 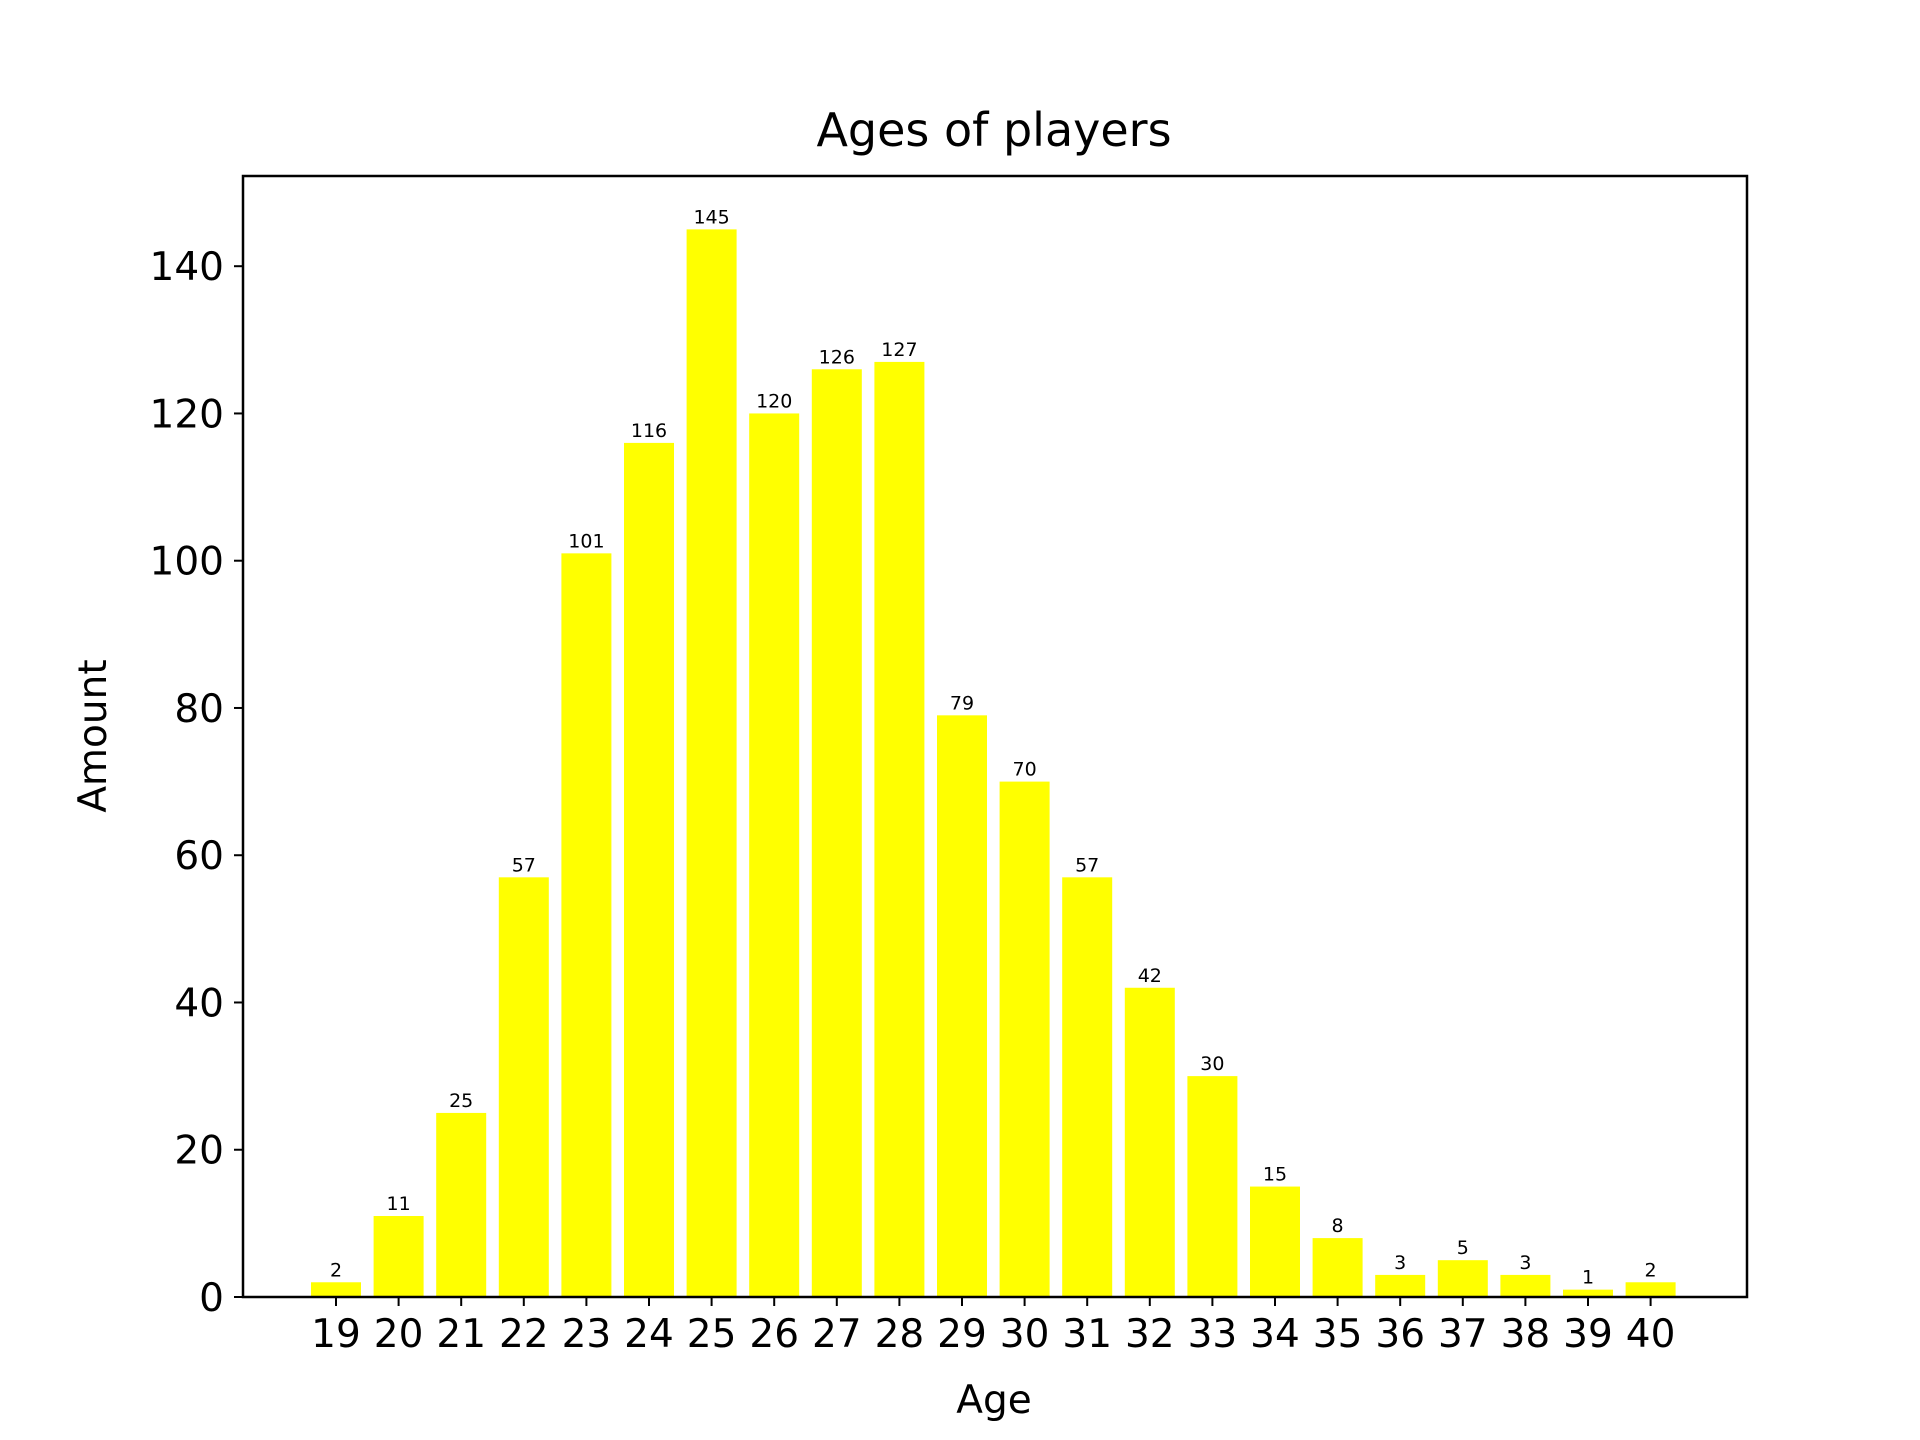 I want to click on x-tick-label-30: 30, so click(x=1025, y=1334).